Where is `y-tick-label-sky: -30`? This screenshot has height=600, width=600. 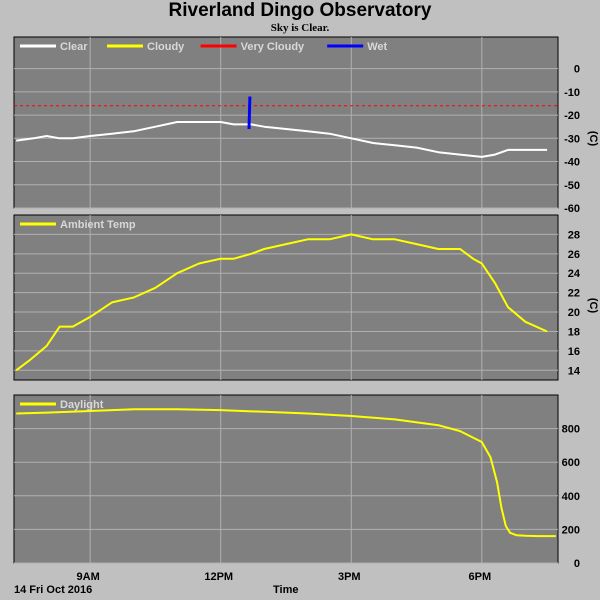
y-tick-label-sky: -30 is located at coordinates (572, 139).